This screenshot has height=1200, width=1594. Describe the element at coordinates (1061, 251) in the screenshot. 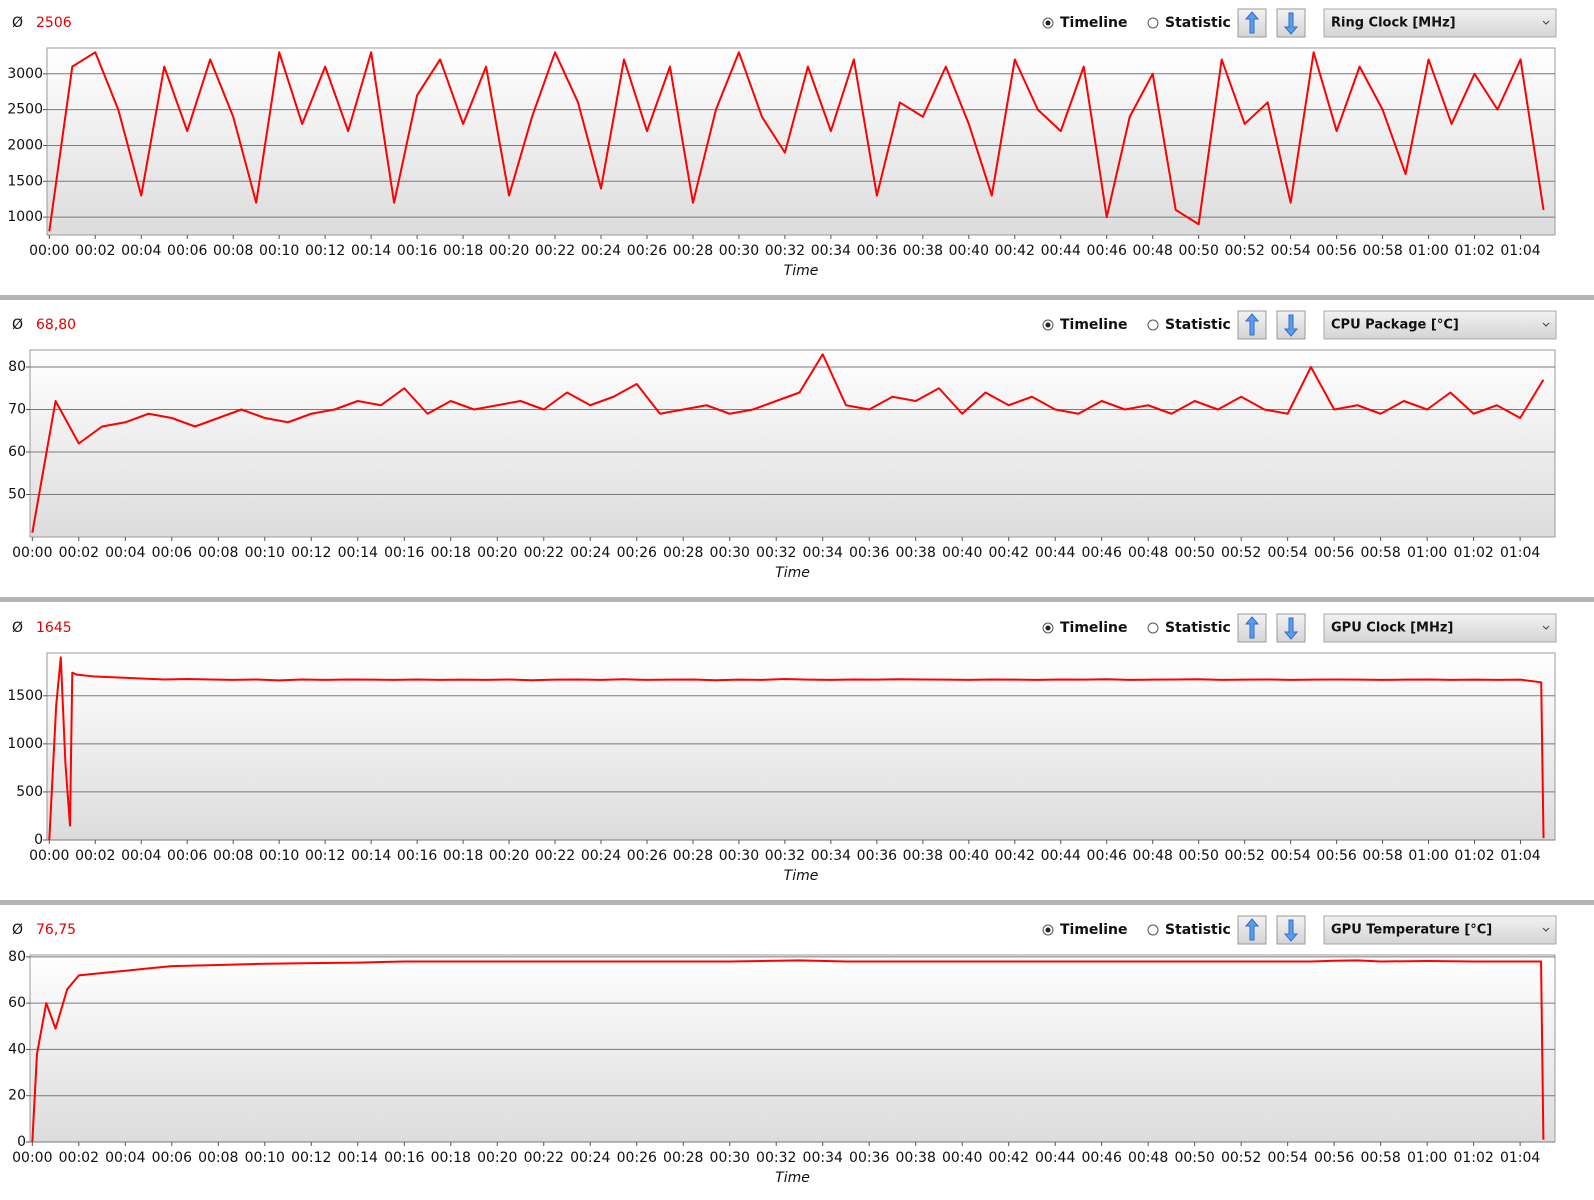

I see `x-tick-label: 00:44` at that location.